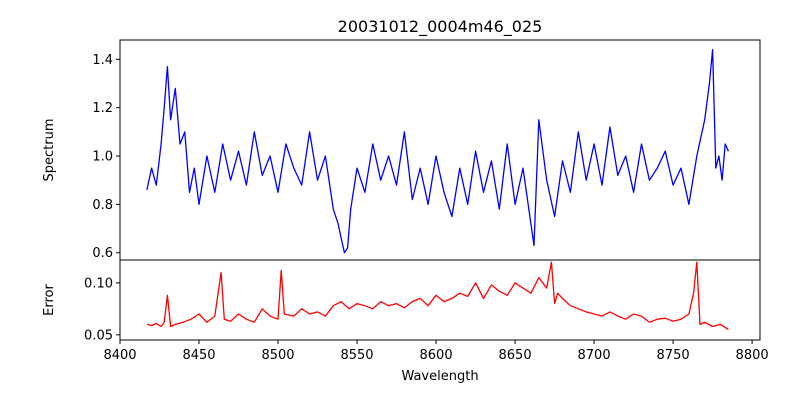  Describe the element at coordinates (439, 376) in the screenshot. I see `wavelength-axis-label: Wavelength` at that location.